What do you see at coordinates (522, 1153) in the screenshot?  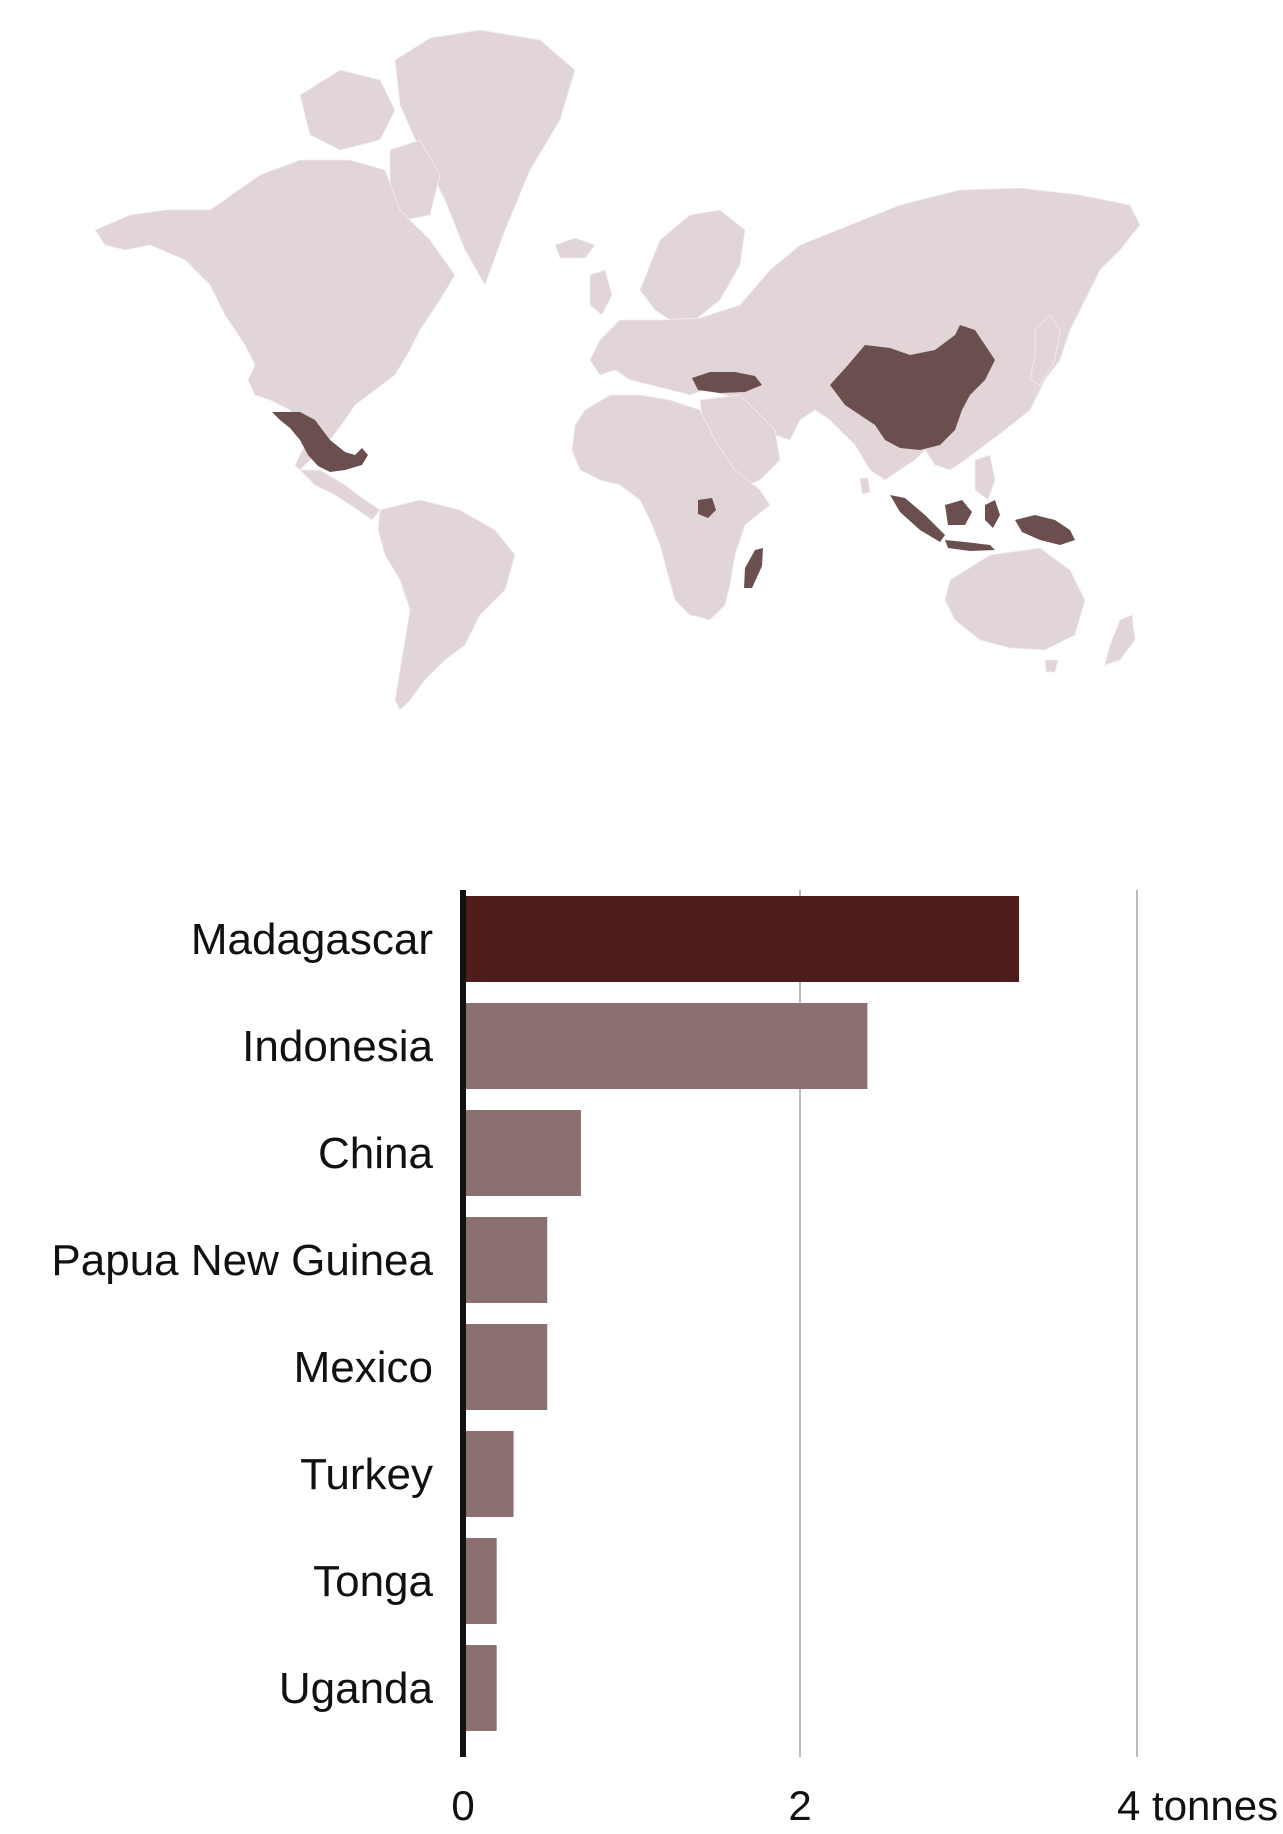 I see `bar-china` at bounding box center [522, 1153].